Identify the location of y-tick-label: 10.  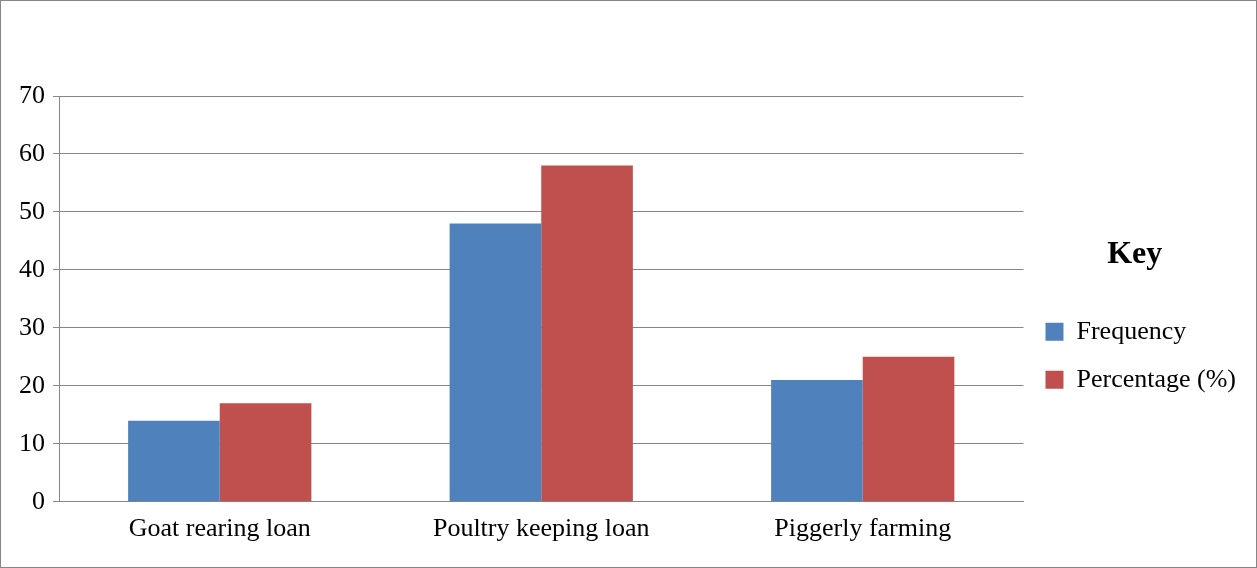
(32, 442).